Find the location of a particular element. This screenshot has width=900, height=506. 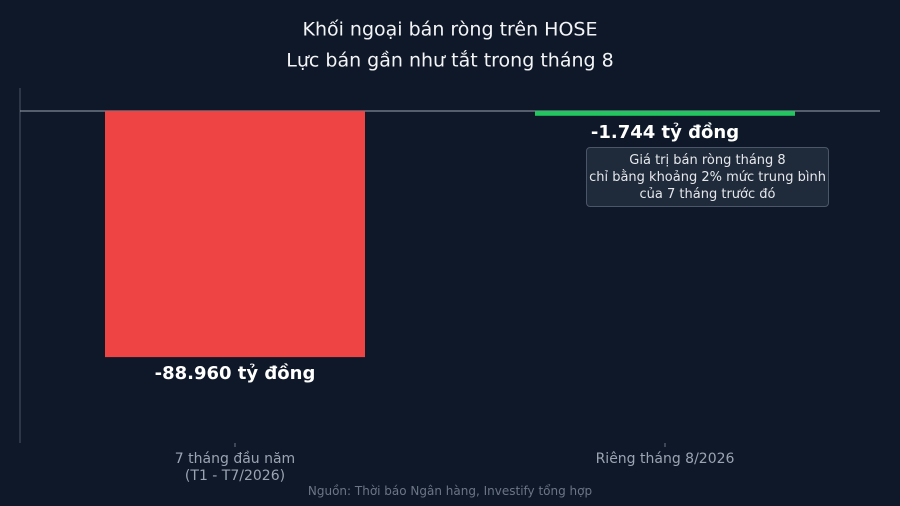

data-label: -1.744 tỷ đồng is located at coordinates (665, 132).